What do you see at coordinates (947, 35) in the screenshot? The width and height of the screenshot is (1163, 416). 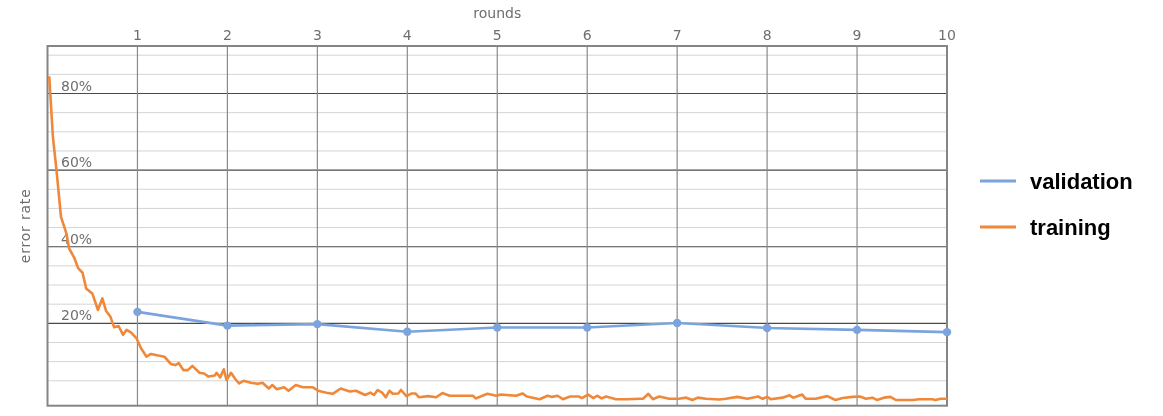 I see `x-tick-label: 10` at bounding box center [947, 35].